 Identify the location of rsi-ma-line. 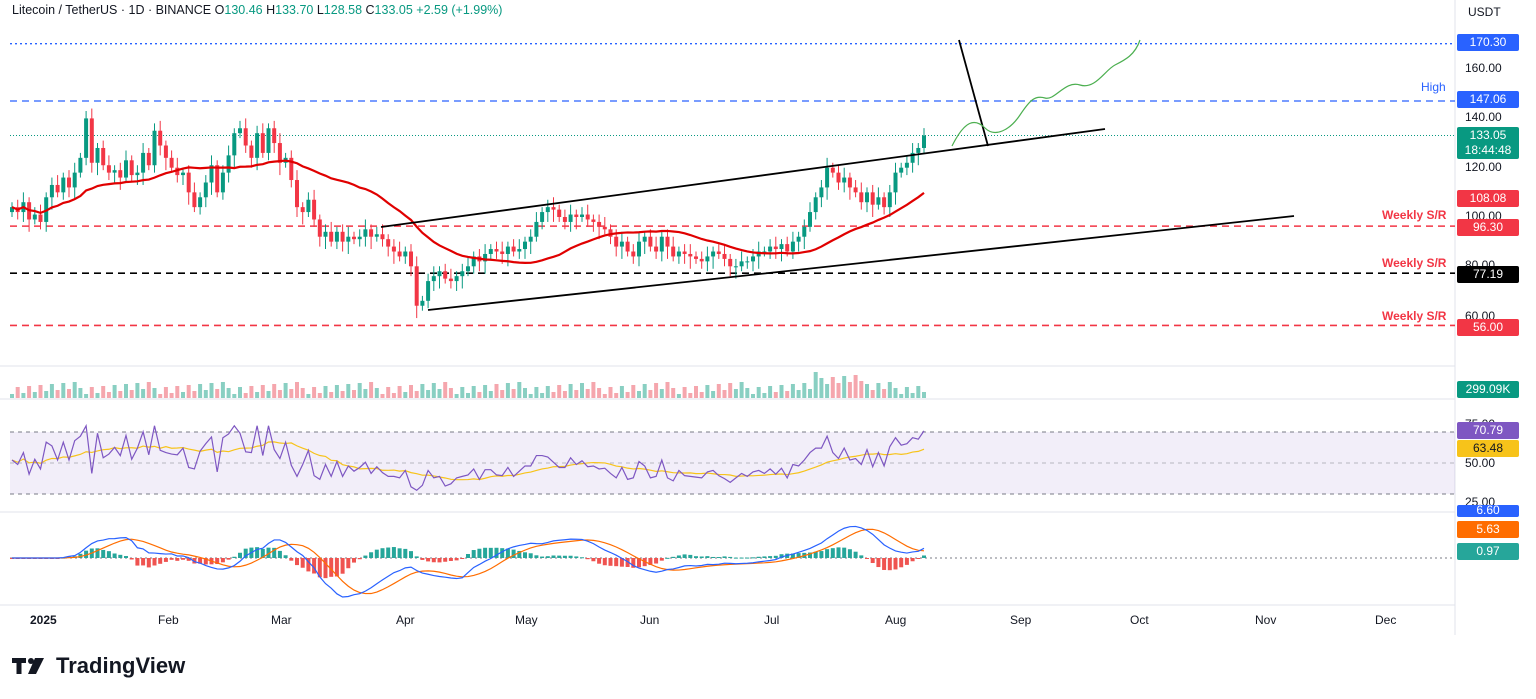
(468, 461).